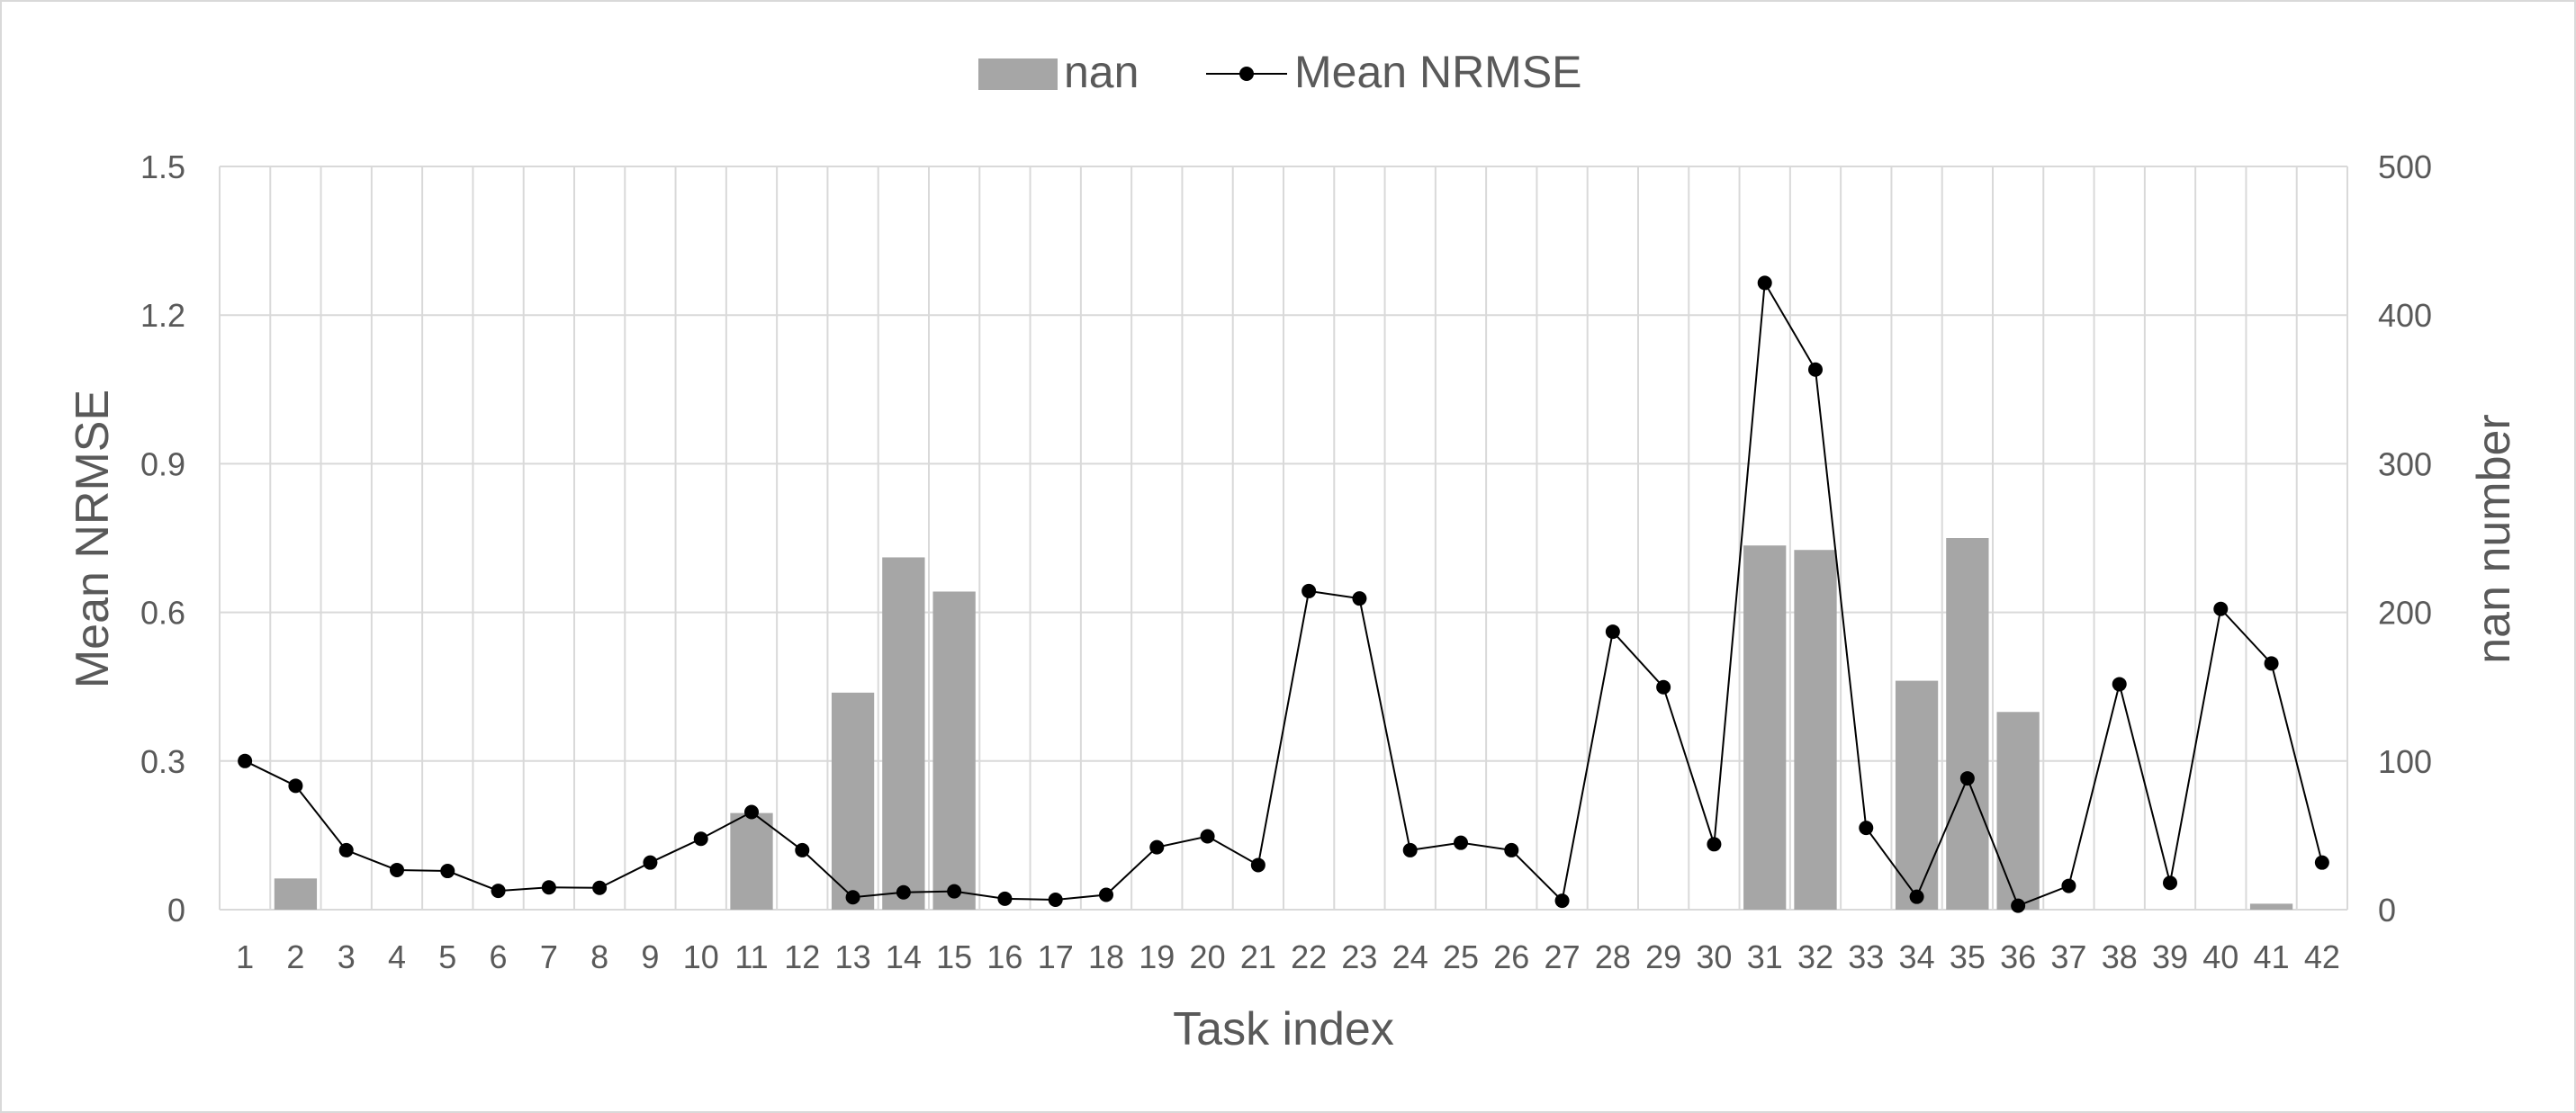  What do you see at coordinates (1968, 956) in the screenshot?
I see `x-tick-label: 35` at bounding box center [1968, 956].